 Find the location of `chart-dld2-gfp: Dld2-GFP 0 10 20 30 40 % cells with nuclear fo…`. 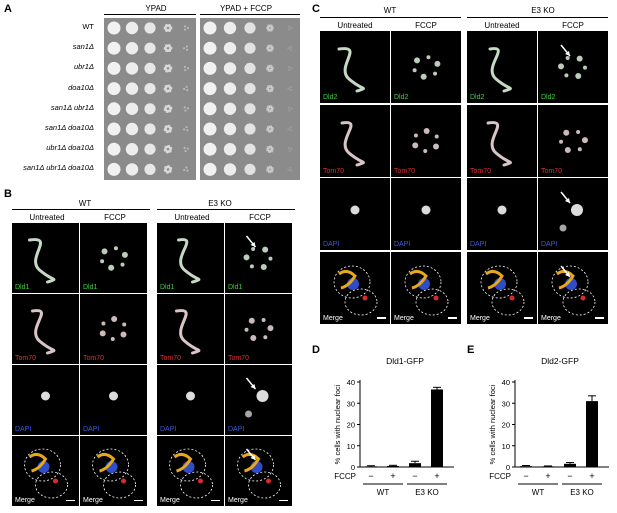

chart-dld2-gfp: Dld2-GFP 0 10 20 30 40 % cells with nuclear fo… is located at coordinates (548, 426).